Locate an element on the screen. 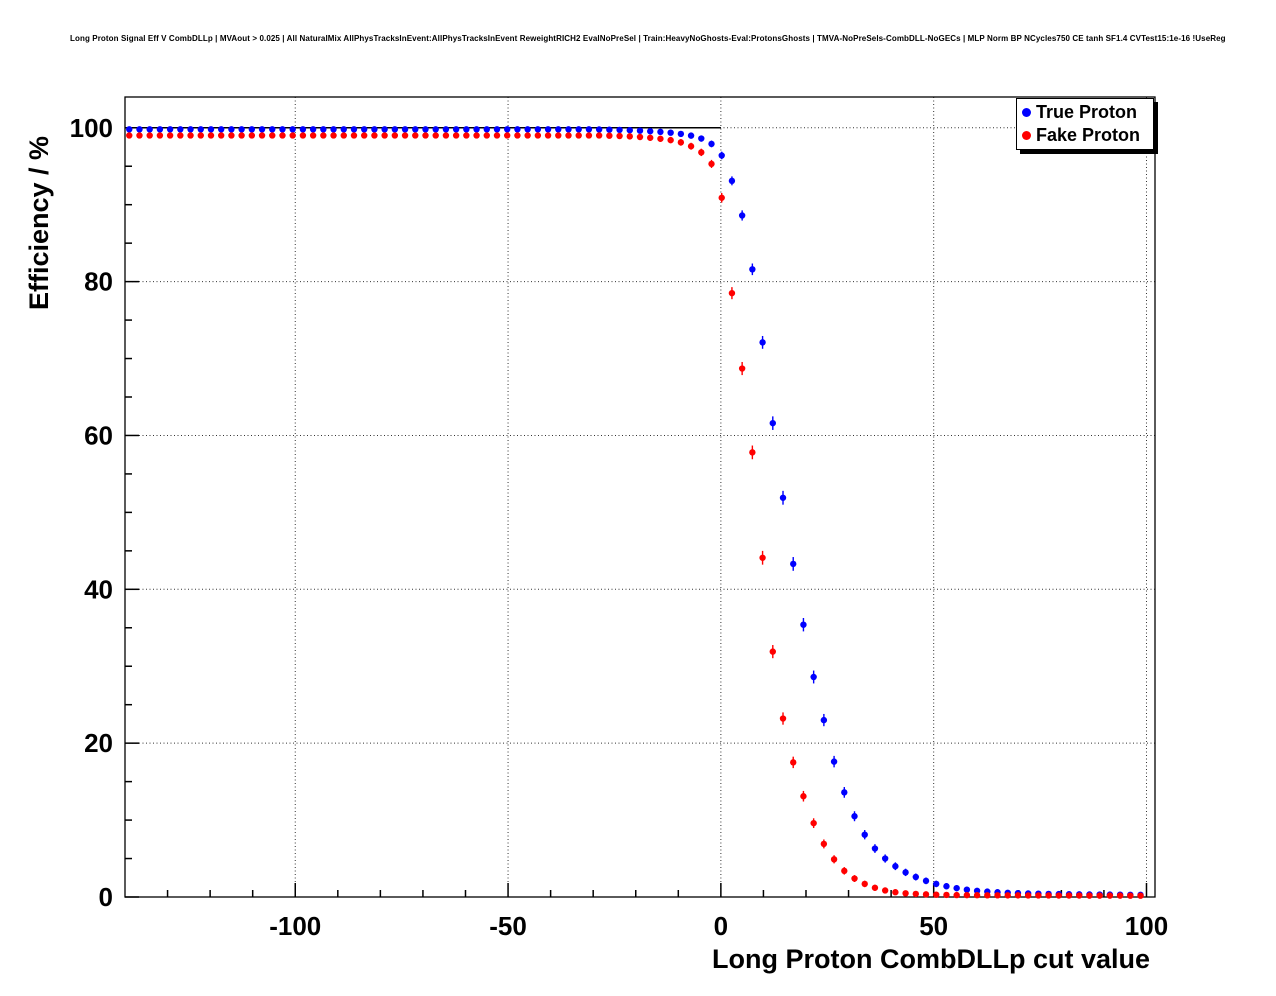 This screenshot has height=996, width=1276. legend-entry-fake-proton: Fake Proton is located at coordinates (1085, 135).